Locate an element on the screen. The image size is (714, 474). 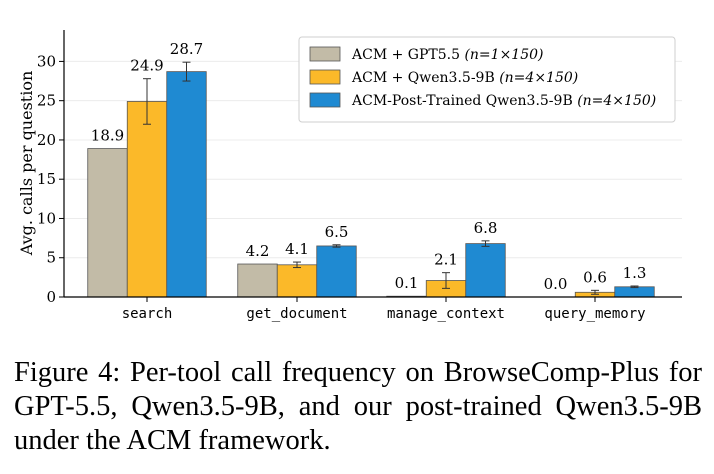
legend-frame is located at coordinates (487, 79).